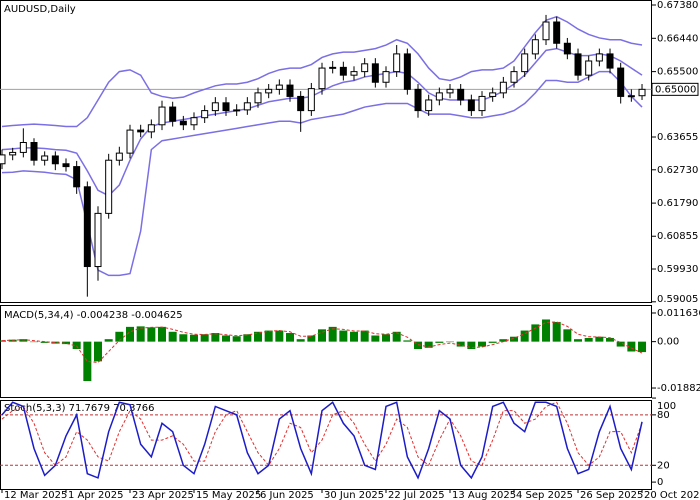 The width and height of the screenshot is (700, 500). Describe the element at coordinates (675, 89) in the screenshot. I see `current-price-box` at that location.